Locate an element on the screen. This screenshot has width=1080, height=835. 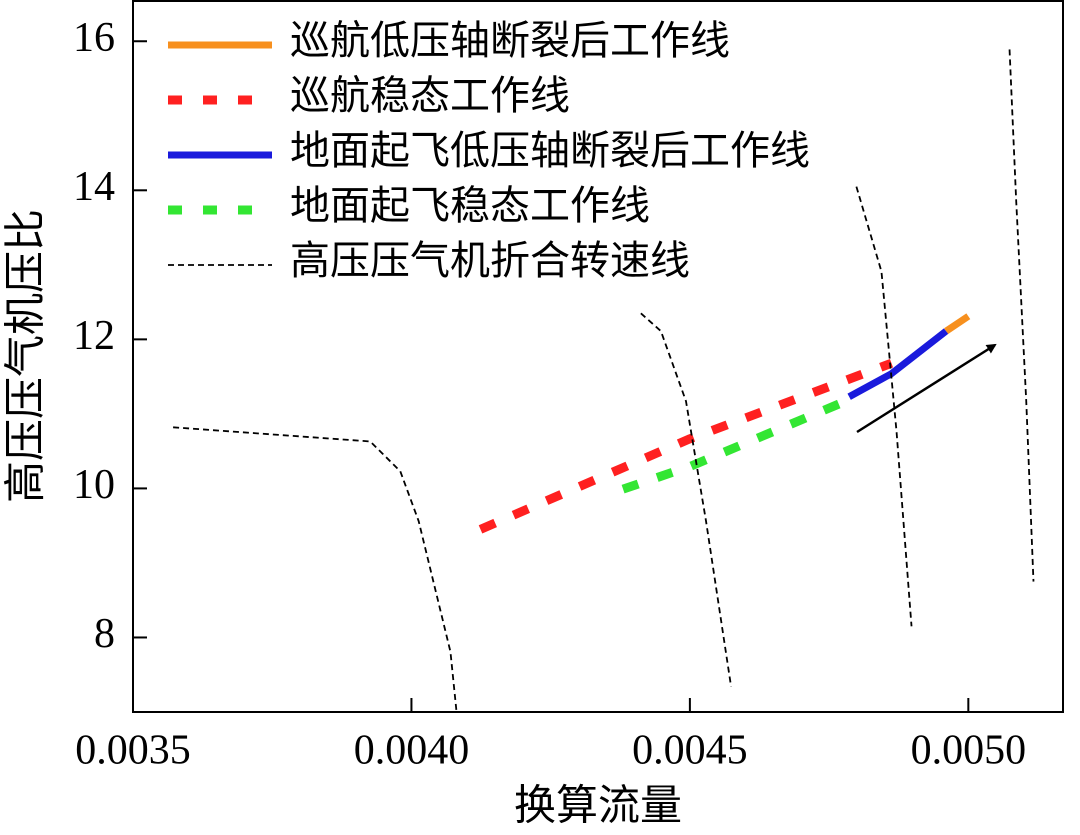
x-tick-label: 0.0050 is located at coordinates (969, 751).